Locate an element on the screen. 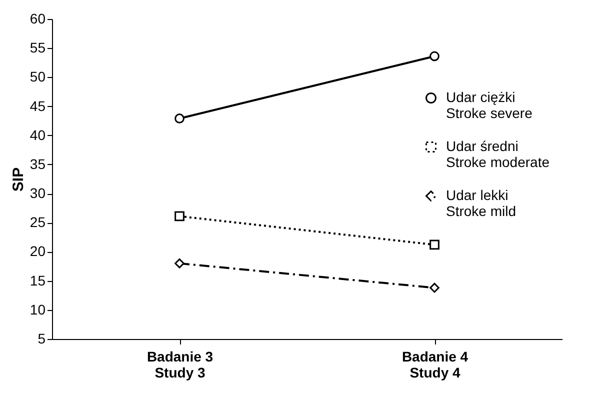 The image size is (600, 400). x-tick-label: Badanie 3 Study 3 is located at coordinates (180, 364).